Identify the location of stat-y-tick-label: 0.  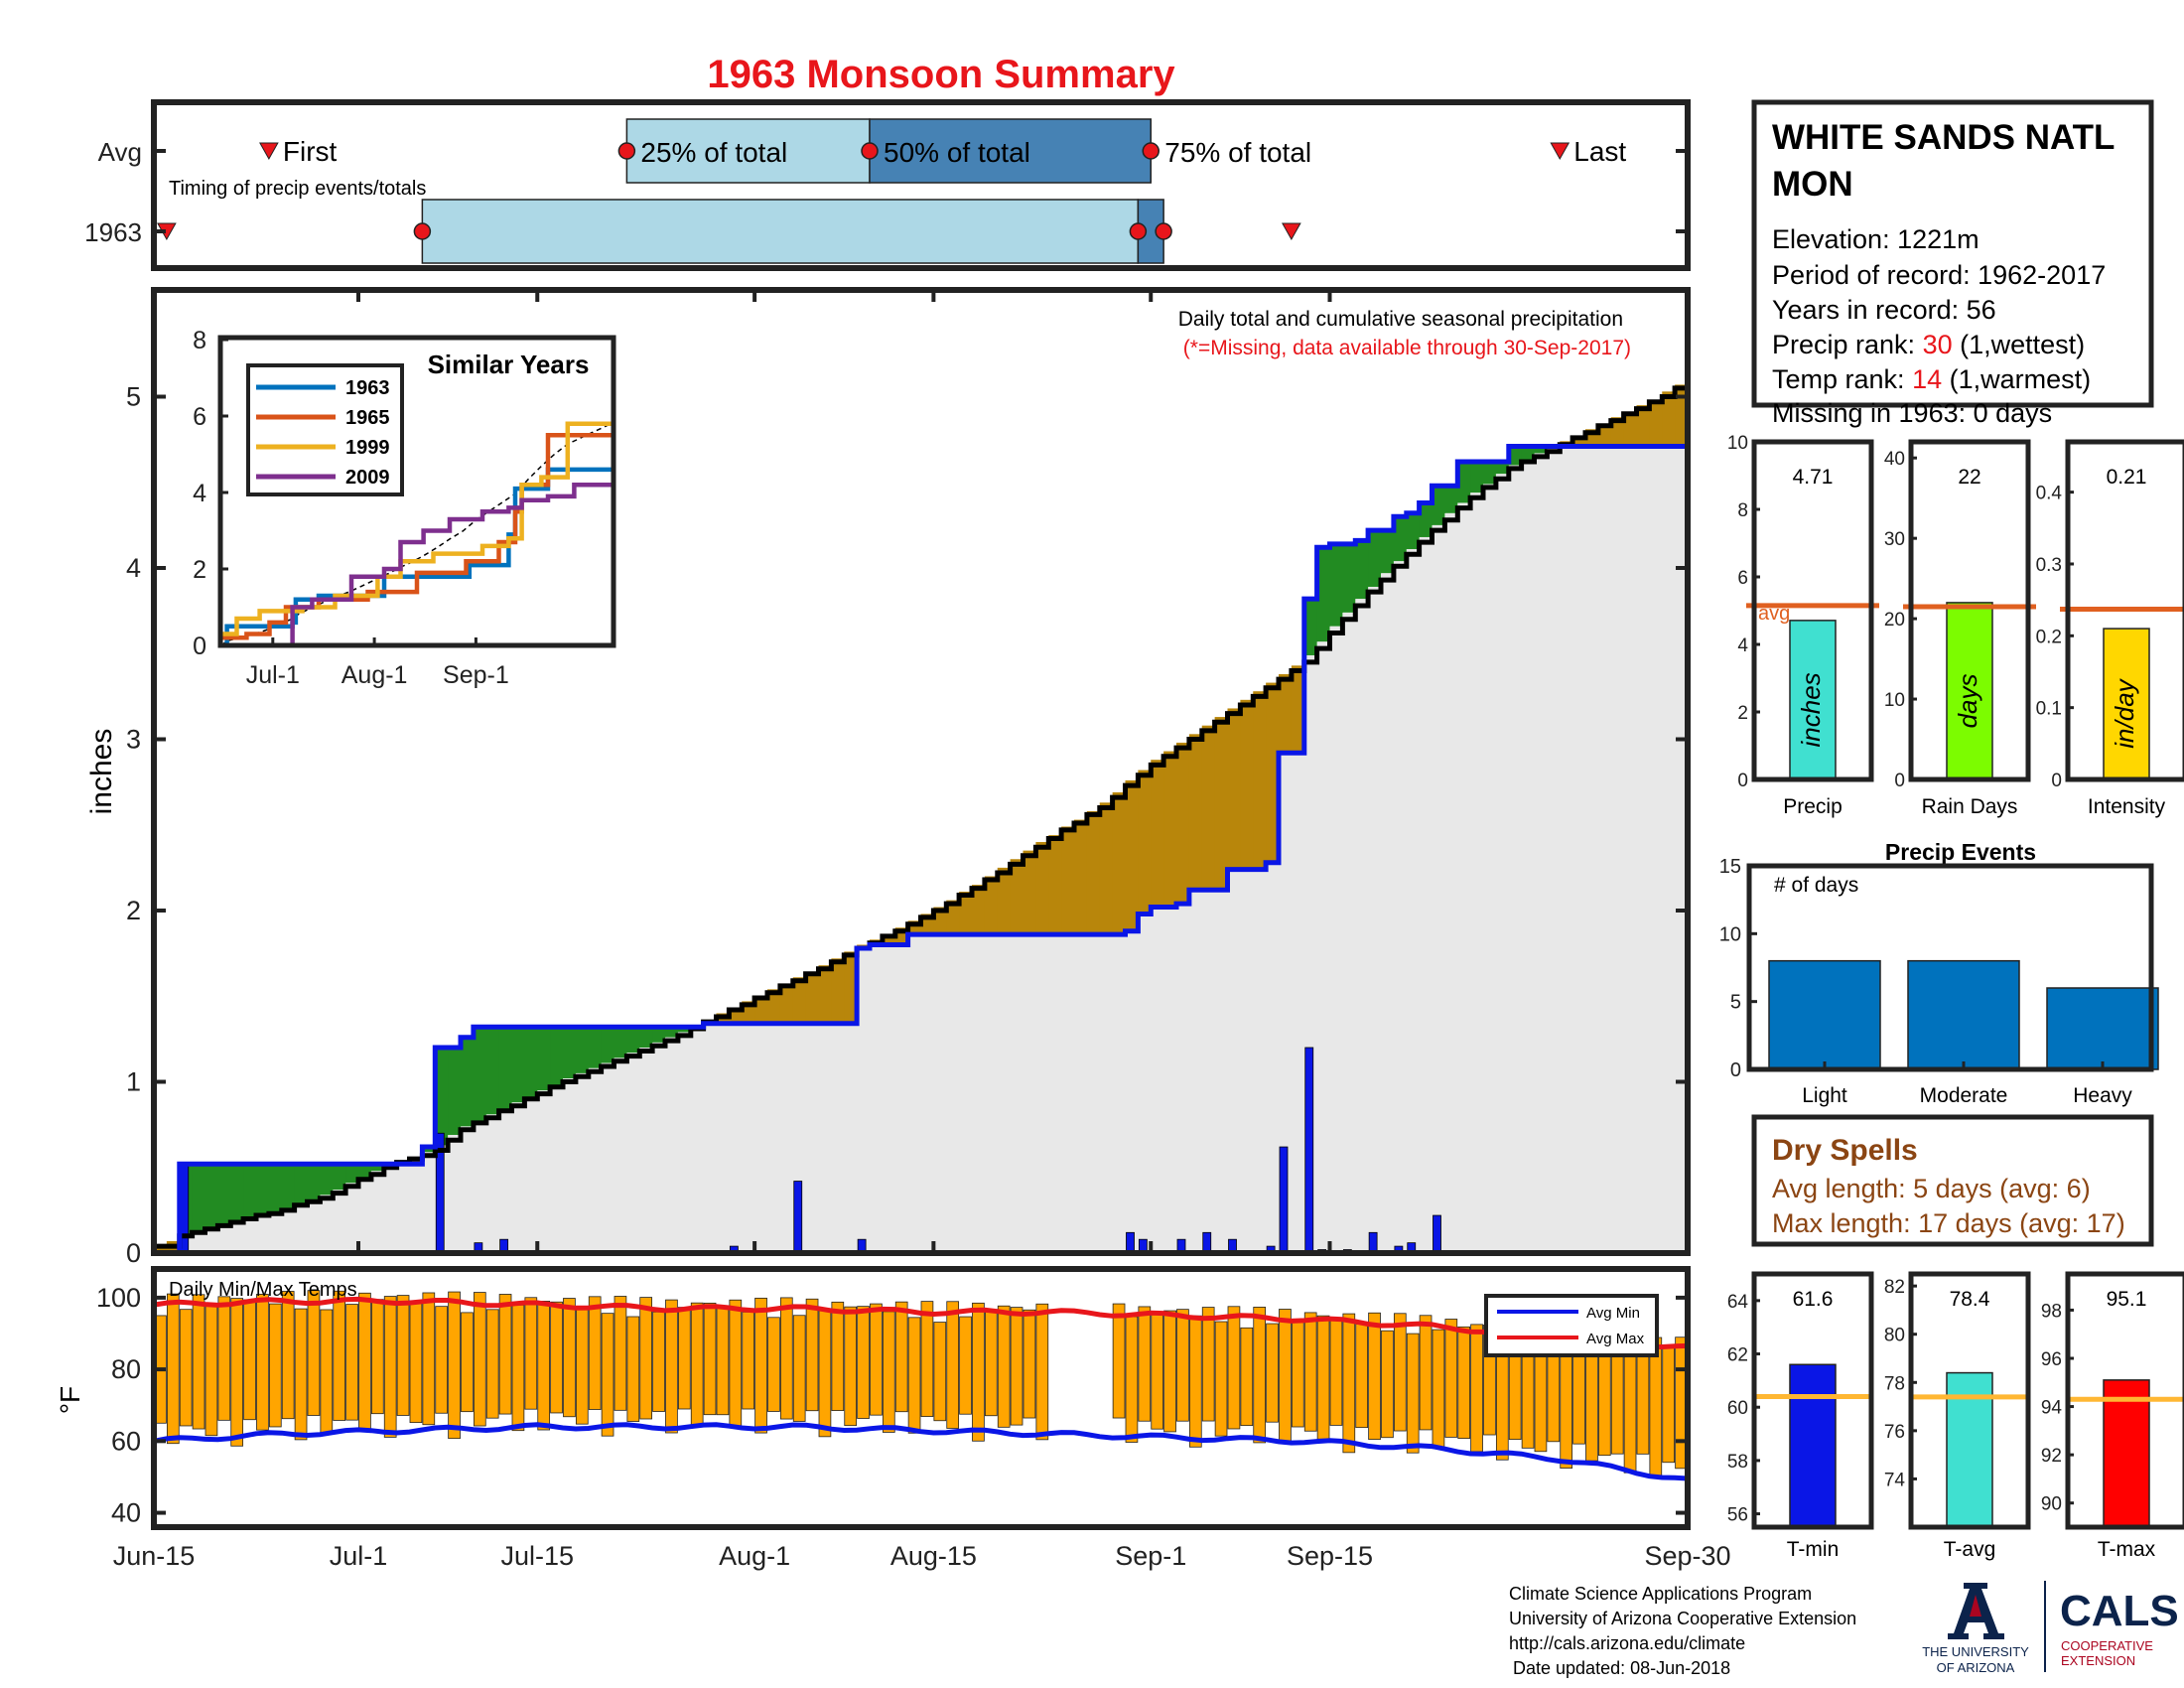
(1899, 781).